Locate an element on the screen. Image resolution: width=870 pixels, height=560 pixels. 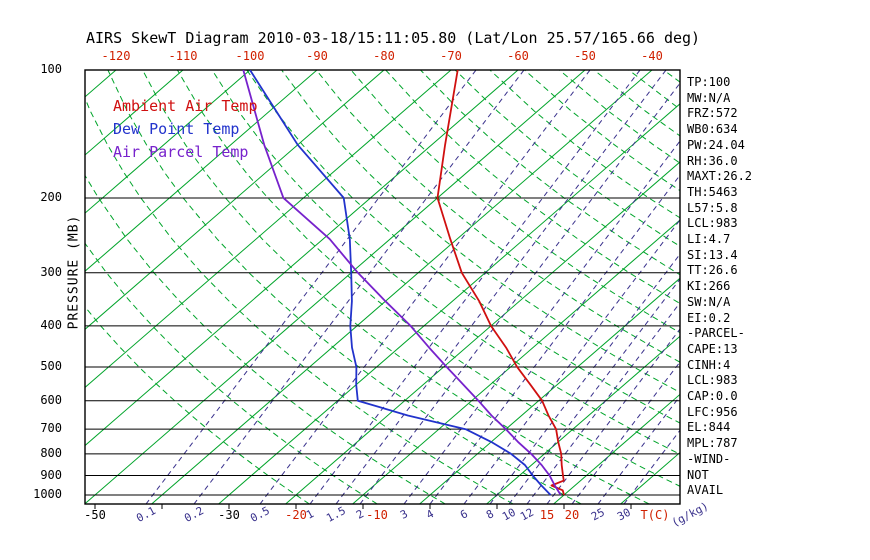
pressure-tick-label: 400 is located at coordinates (51, 324).